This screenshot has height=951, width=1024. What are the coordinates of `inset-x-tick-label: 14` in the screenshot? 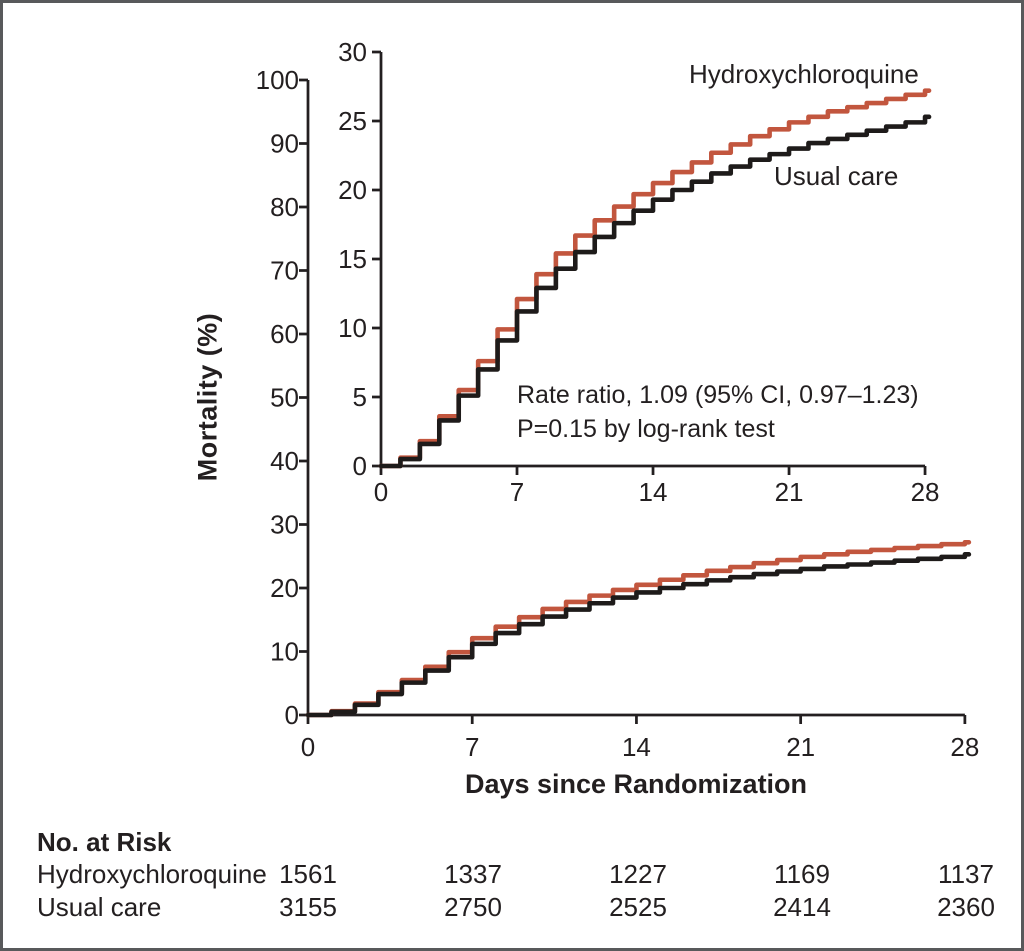 It's located at (653, 492).